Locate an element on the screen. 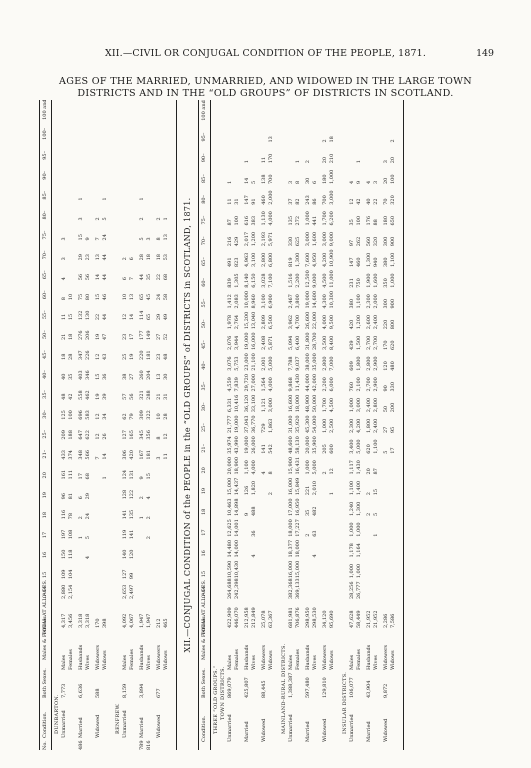  t2-age-value: 3,500 is located at coordinates (325, 342).